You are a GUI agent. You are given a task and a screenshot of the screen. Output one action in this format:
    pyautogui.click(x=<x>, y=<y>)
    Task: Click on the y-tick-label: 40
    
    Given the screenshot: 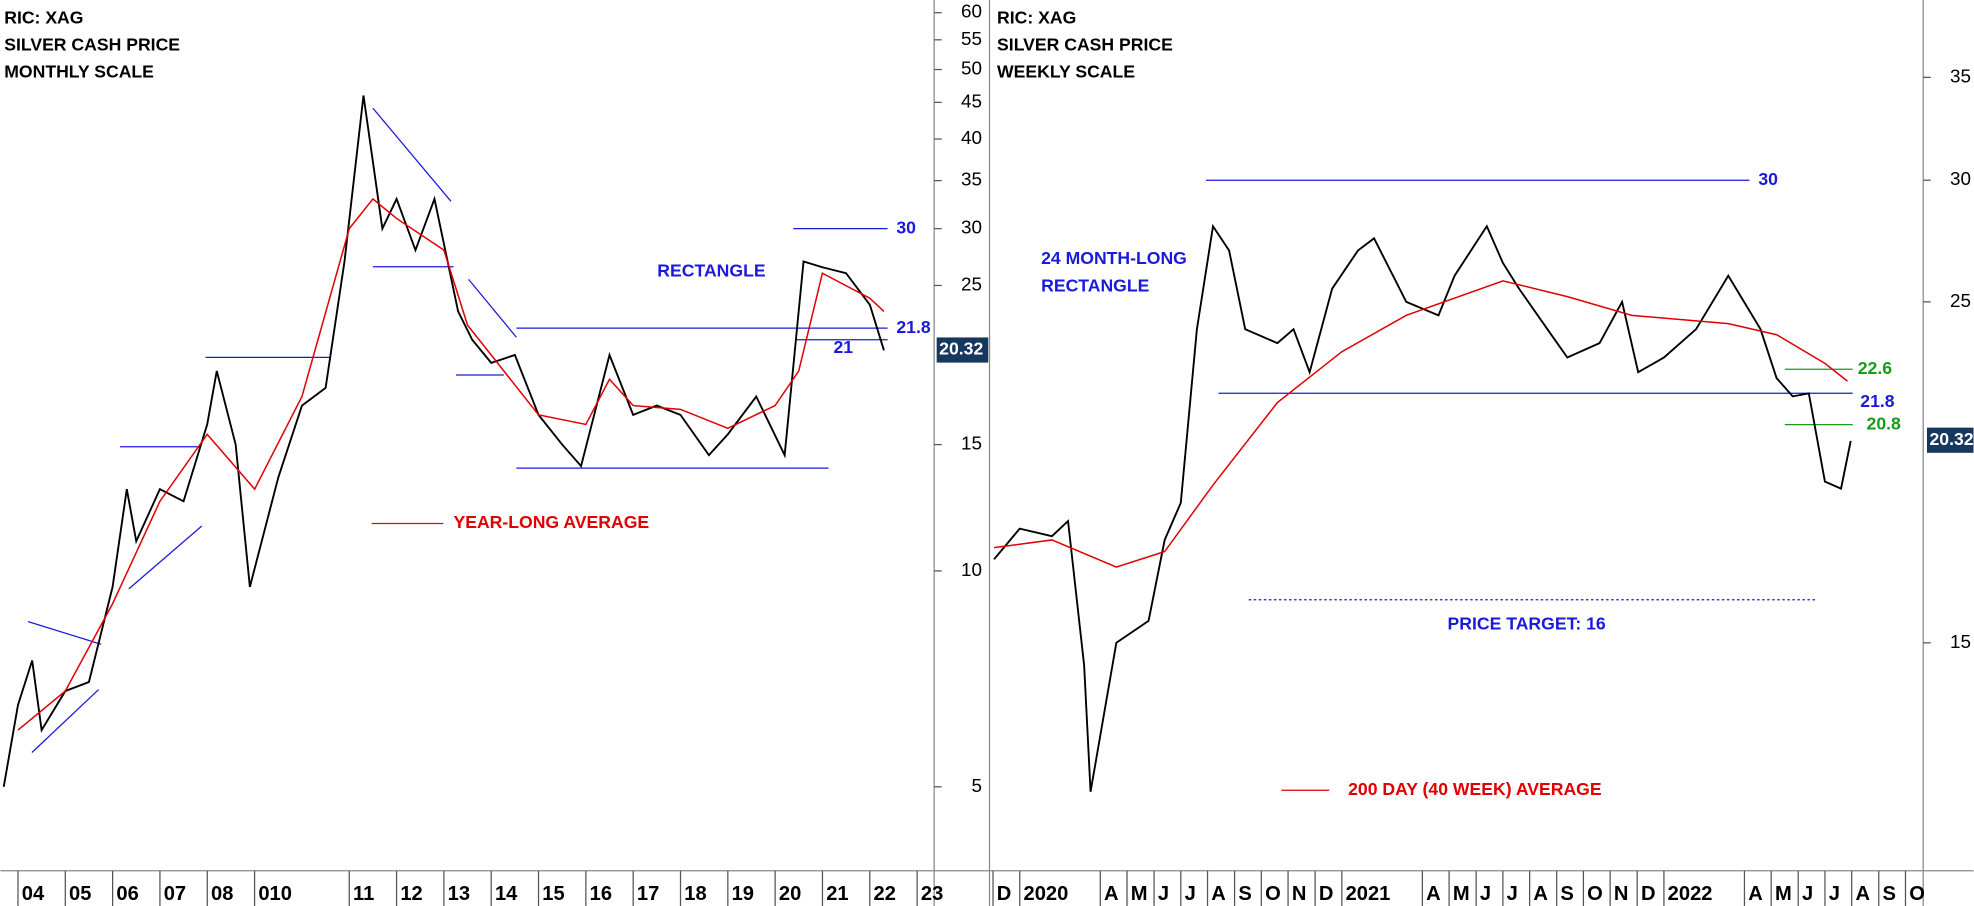 What is the action you would take?
    pyautogui.click(x=971, y=137)
    